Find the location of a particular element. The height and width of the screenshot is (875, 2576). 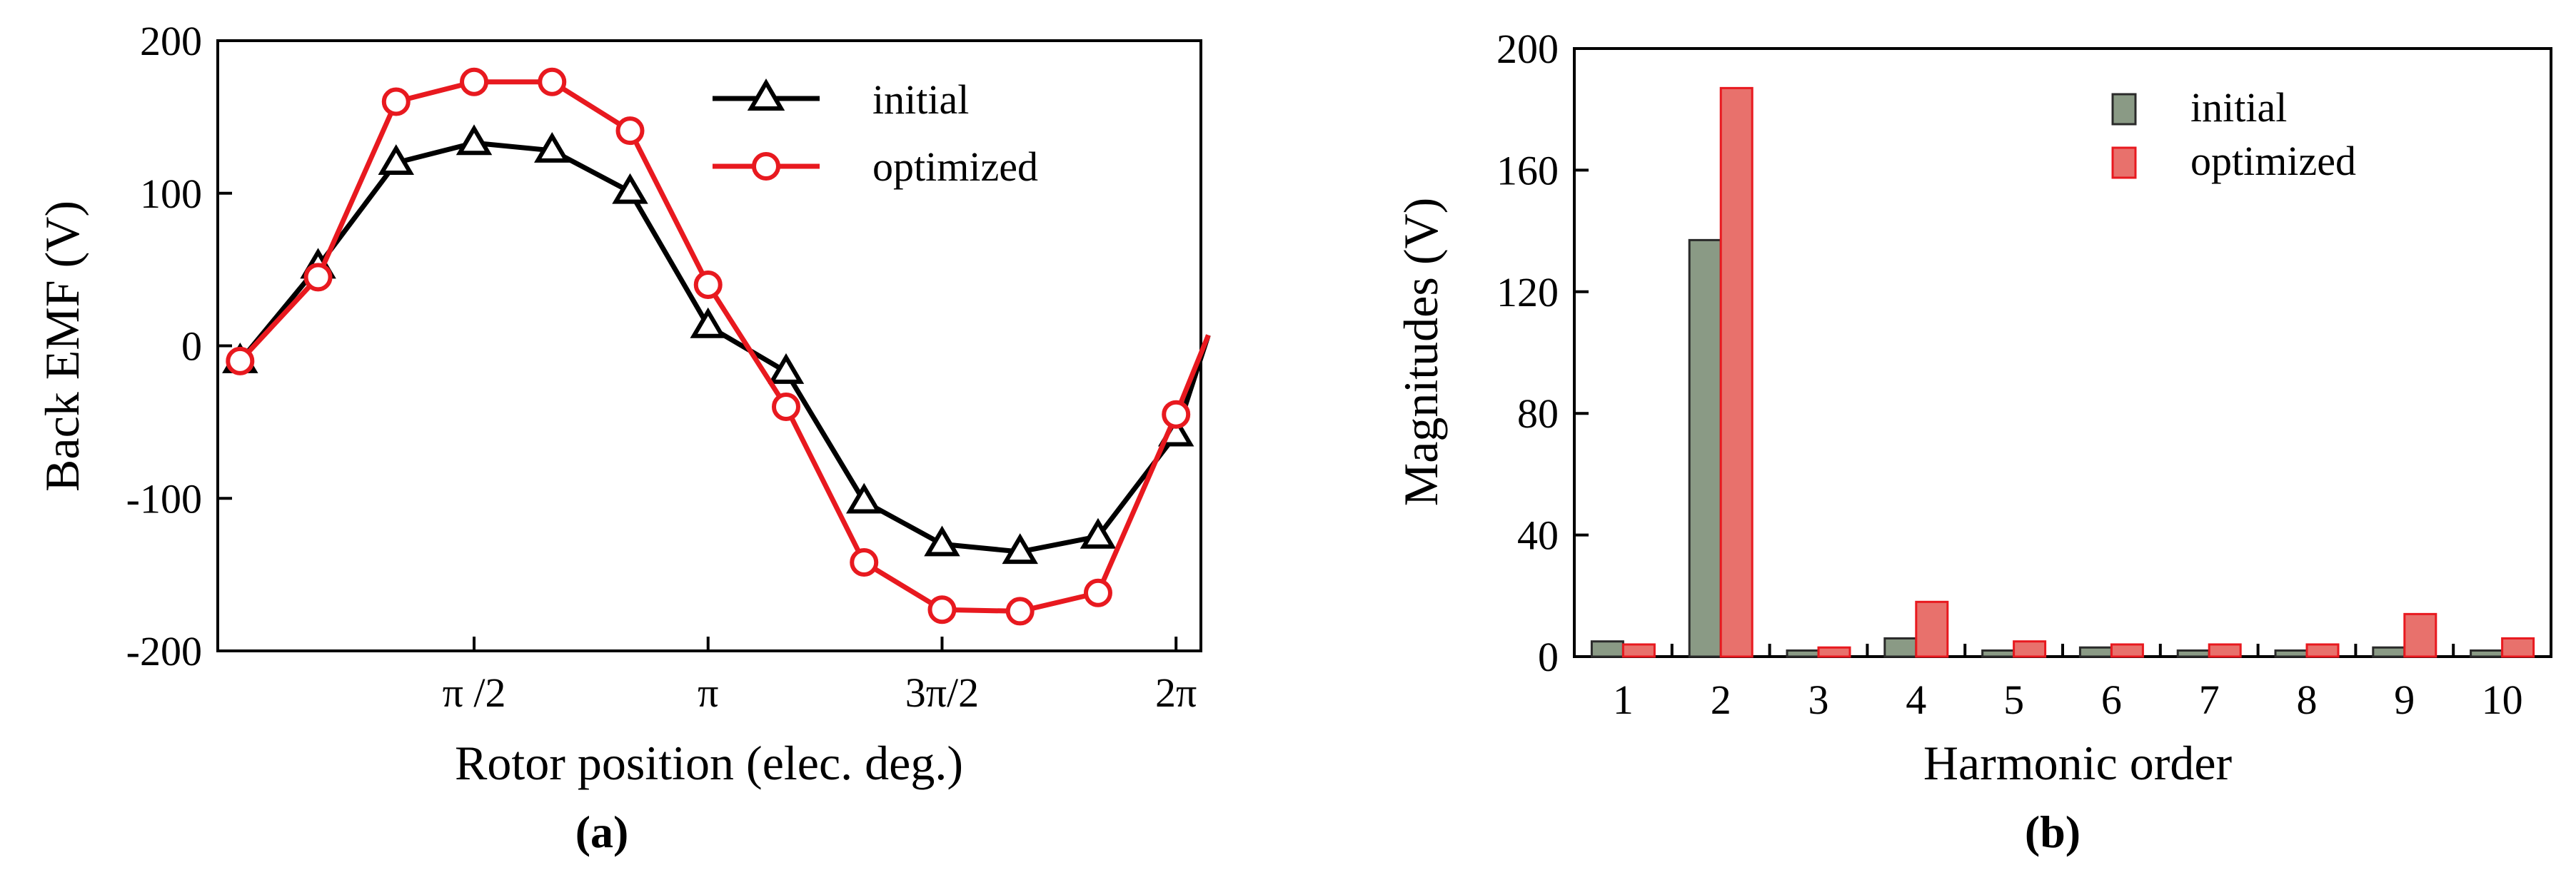

panel-b-label: (b) is located at coordinates (2053, 832).